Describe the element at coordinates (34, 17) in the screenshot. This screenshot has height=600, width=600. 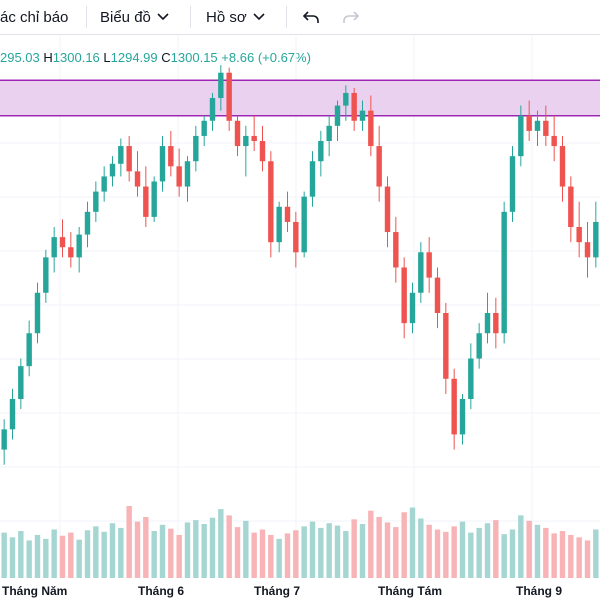
I see `indicators-button: ác chỉ báo` at that location.